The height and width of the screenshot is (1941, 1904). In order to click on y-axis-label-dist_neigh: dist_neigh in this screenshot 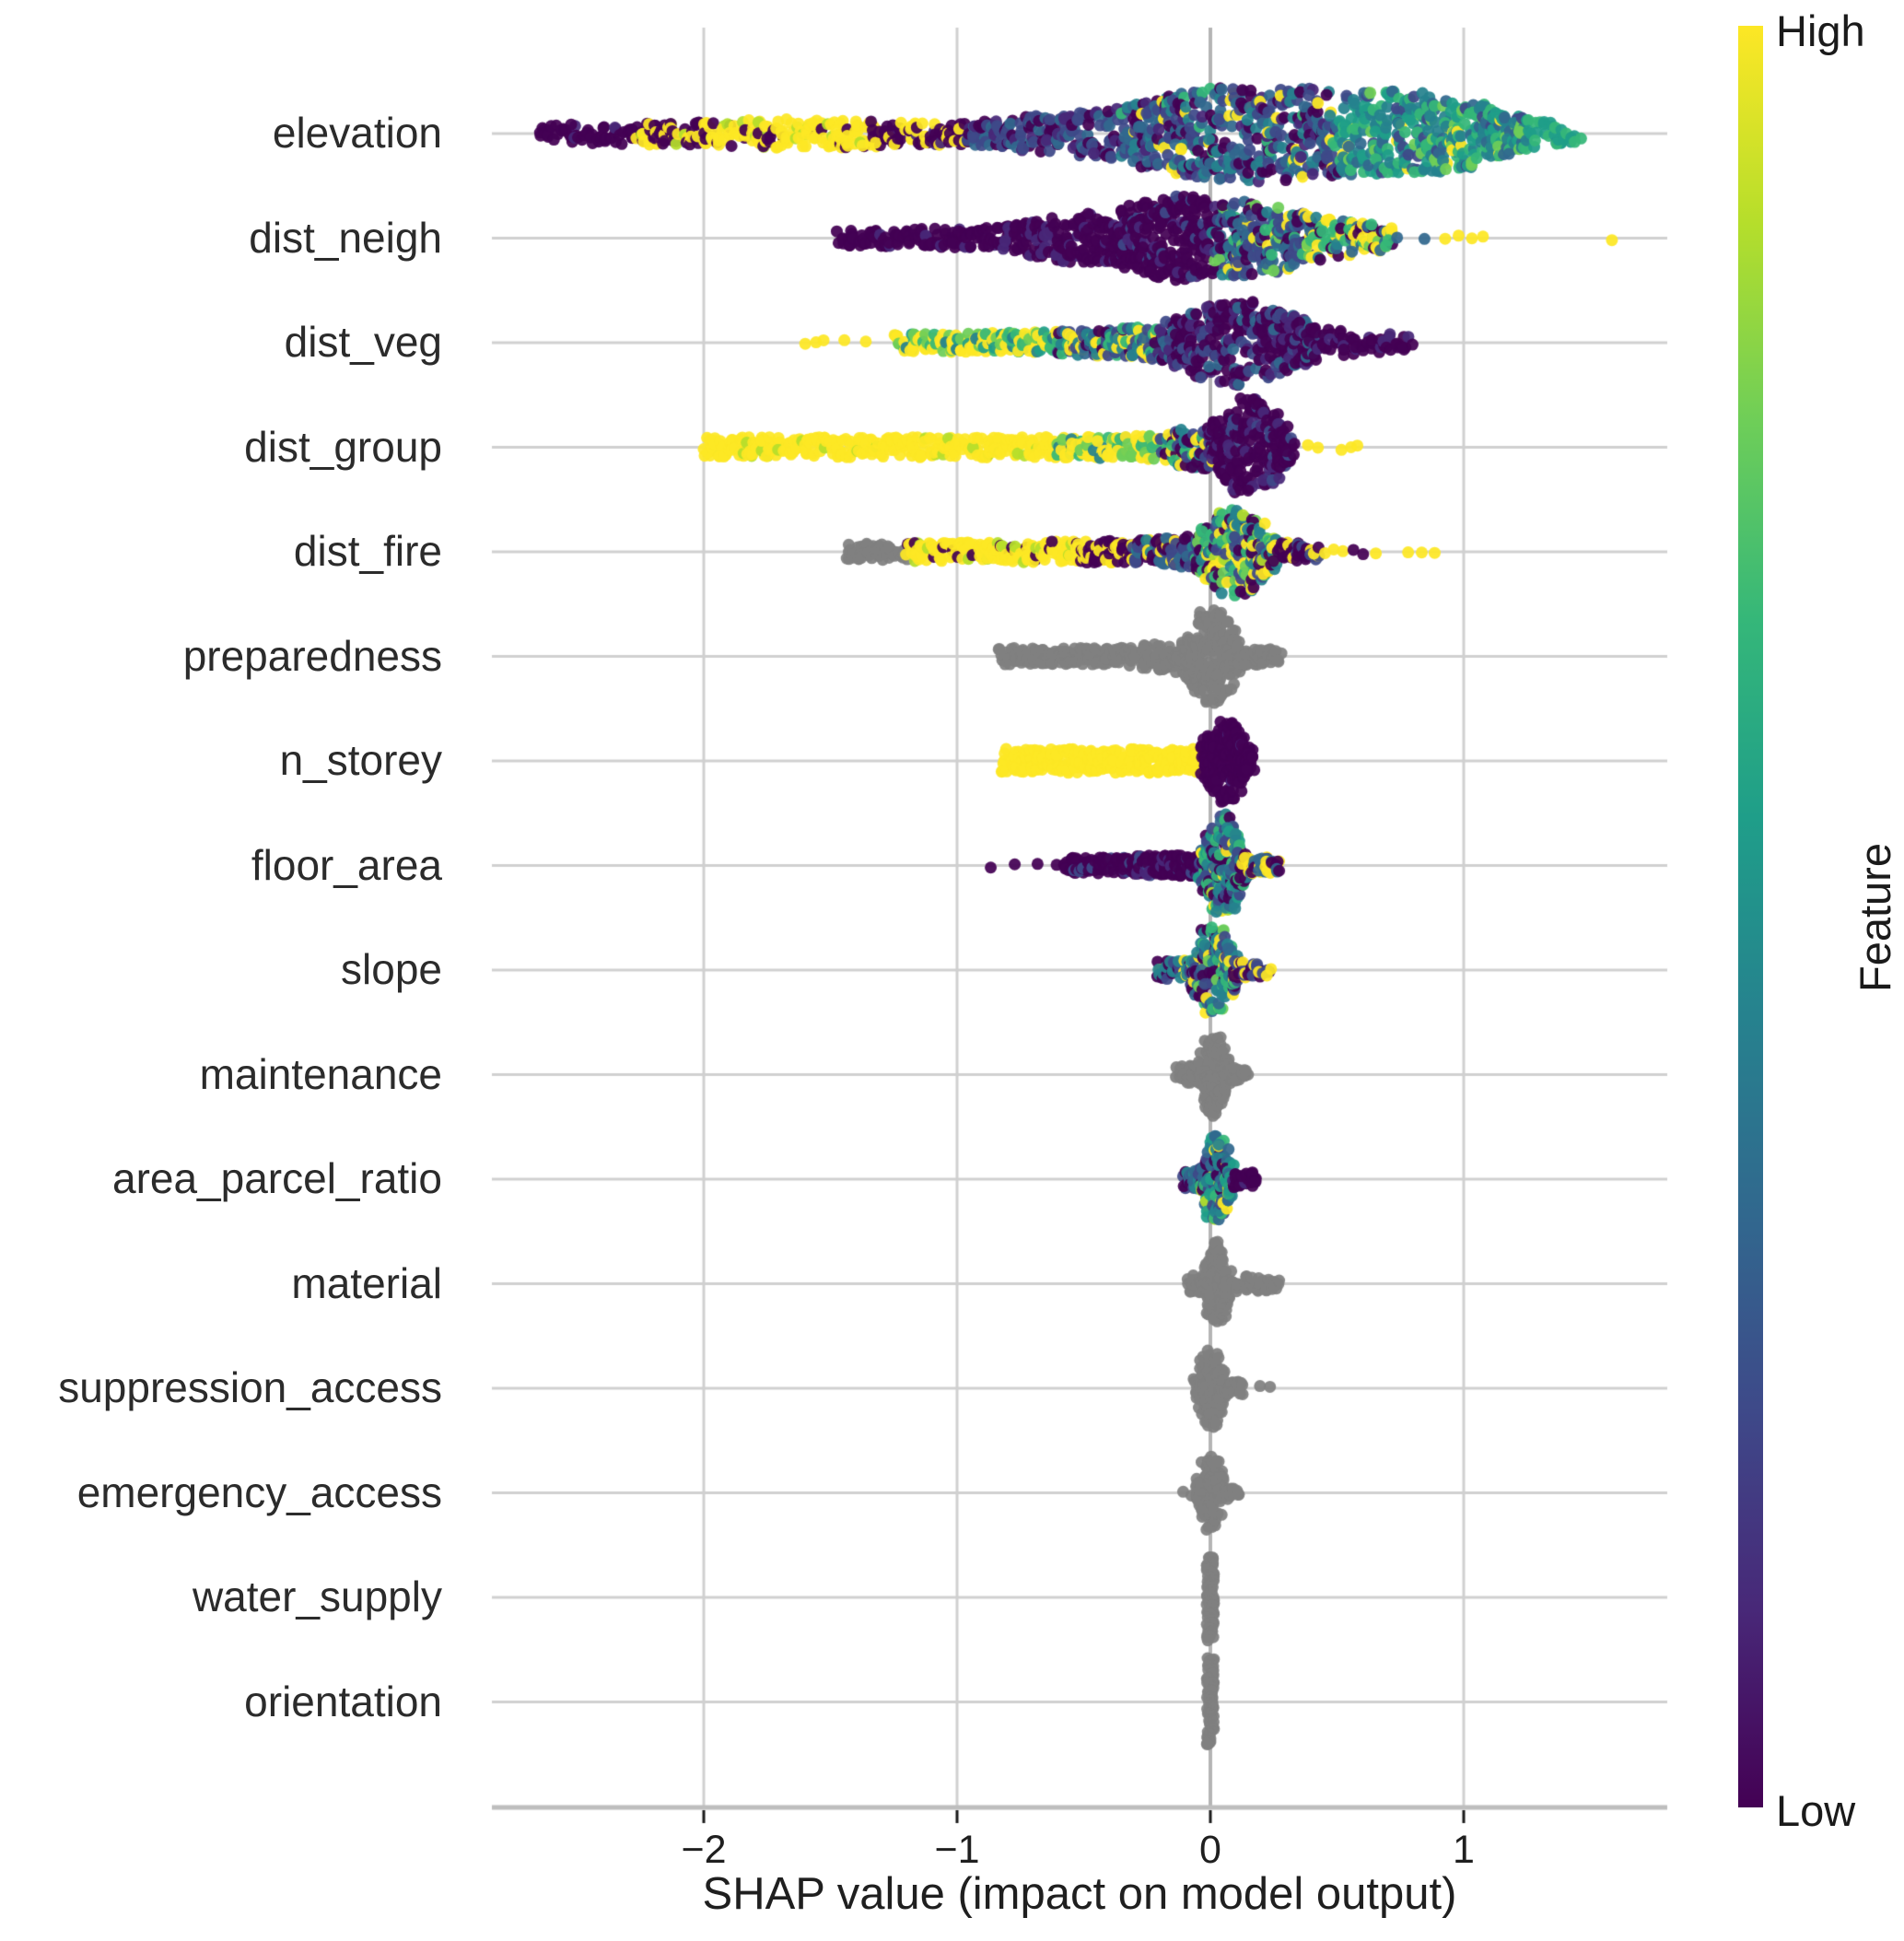, I will do `click(345, 237)`.